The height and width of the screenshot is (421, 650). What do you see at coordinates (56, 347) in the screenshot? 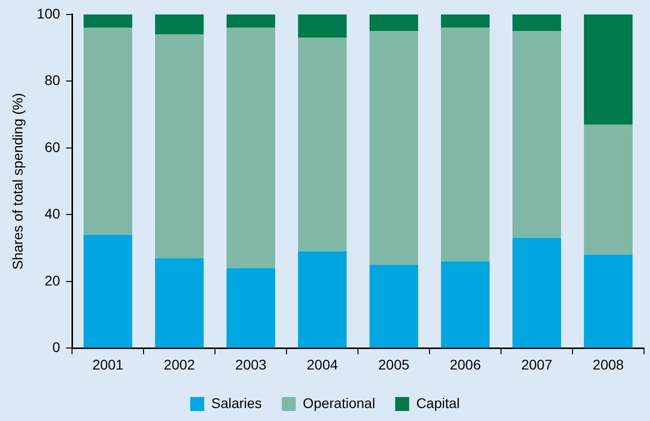
I see `y-tick-label: 0` at bounding box center [56, 347].